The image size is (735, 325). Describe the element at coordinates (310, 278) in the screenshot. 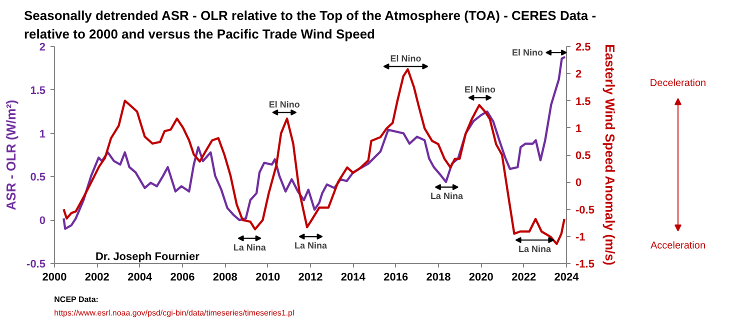

I see `x-tick-label: 2012` at that location.